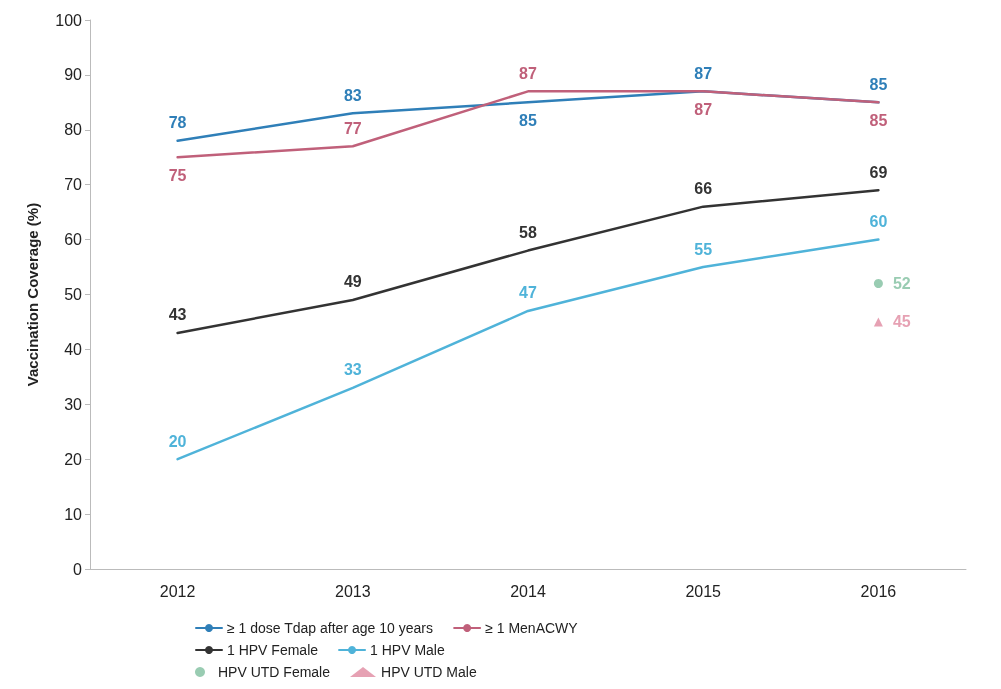 Image resolution: width=1001 pixels, height=689 pixels. I want to click on data-label: 58, so click(528, 233).